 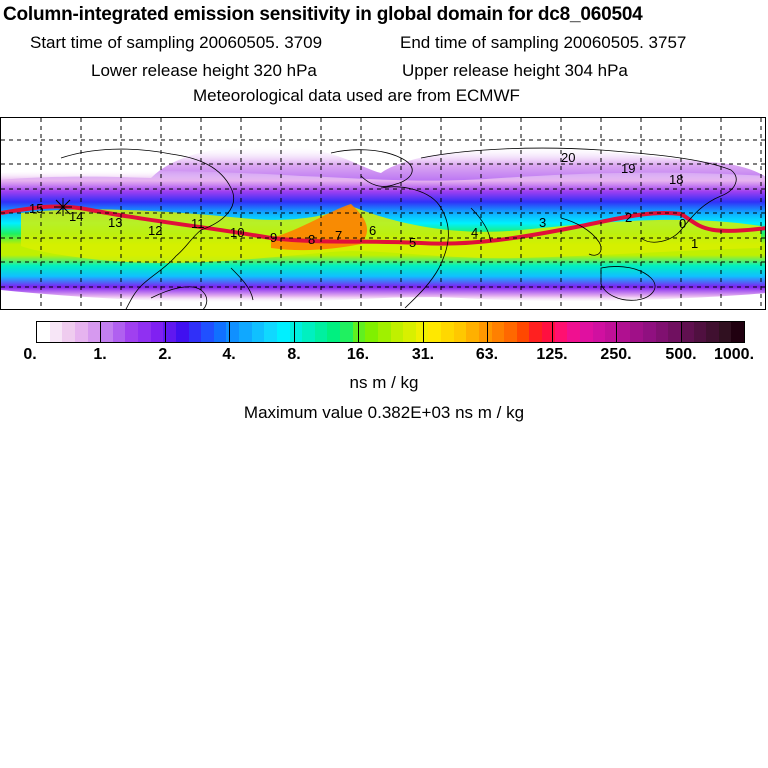 What do you see at coordinates (628, 168) in the screenshot?
I see `trajectory-label: 19` at bounding box center [628, 168].